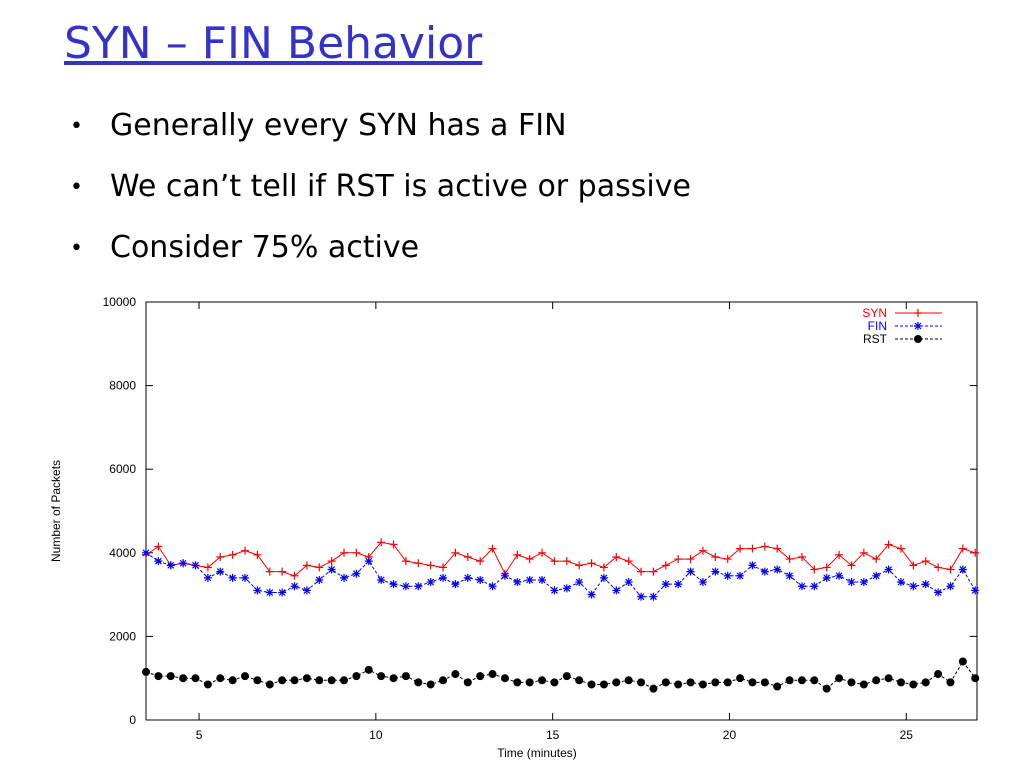 Image resolution: width=1024 pixels, height=768 pixels. What do you see at coordinates (199, 735) in the screenshot?
I see `x-tick-label: 5` at bounding box center [199, 735].